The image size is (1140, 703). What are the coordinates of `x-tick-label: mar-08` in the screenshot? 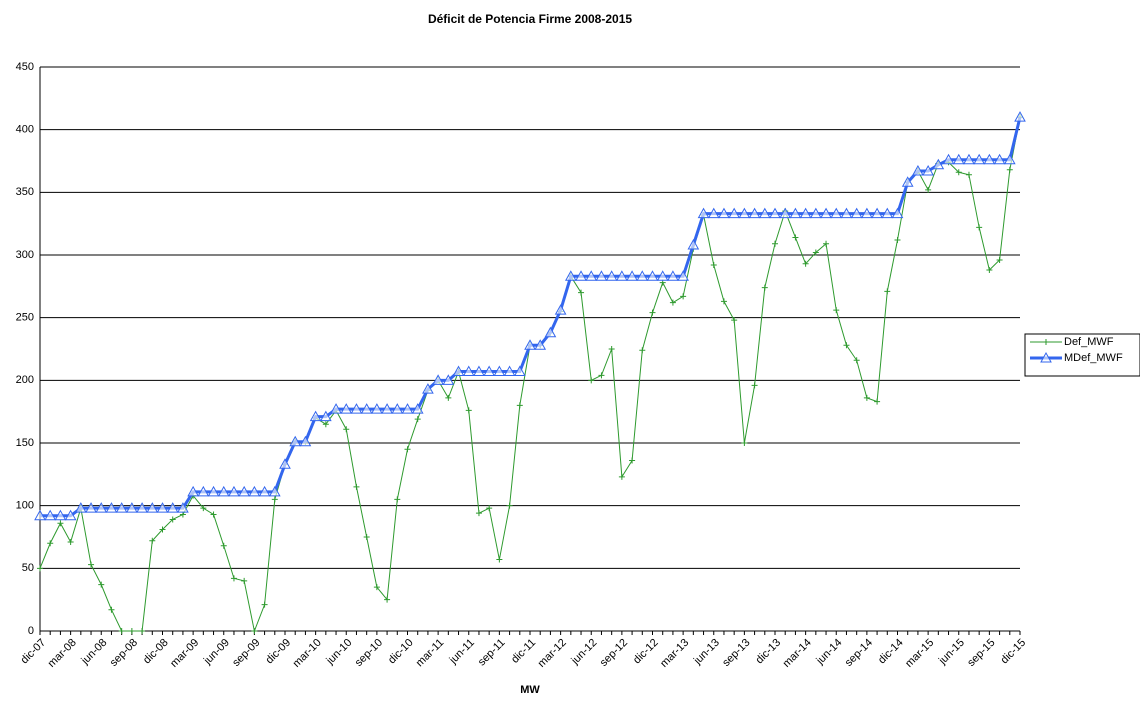 It's located at (62, 653).